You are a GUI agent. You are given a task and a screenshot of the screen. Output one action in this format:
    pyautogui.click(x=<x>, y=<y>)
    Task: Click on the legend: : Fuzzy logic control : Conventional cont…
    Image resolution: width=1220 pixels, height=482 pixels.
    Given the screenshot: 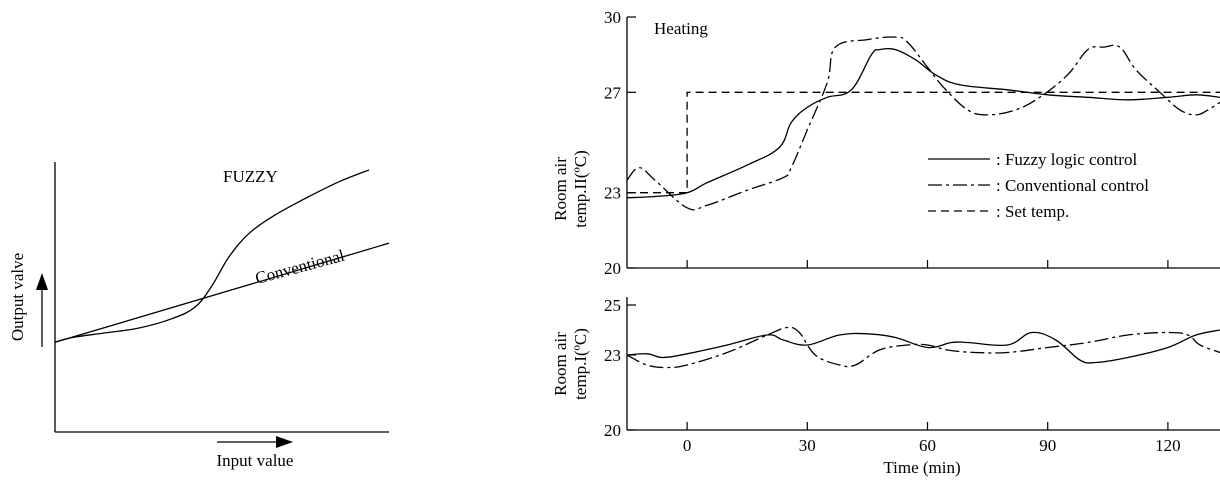 What is the action you would take?
    pyautogui.click(x=1038, y=185)
    